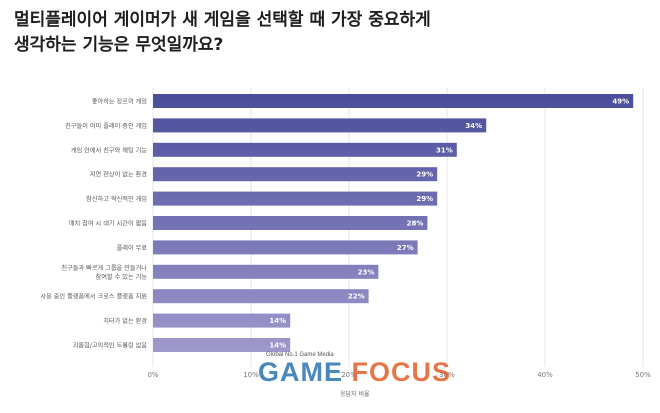 Image resolution: width=660 pixels, height=413 pixels. What do you see at coordinates (119, 45) in the screenshot?
I see `chart-title-line2: 생각하는 기능은 무엇일까요?` at bounding box center [119, 45].